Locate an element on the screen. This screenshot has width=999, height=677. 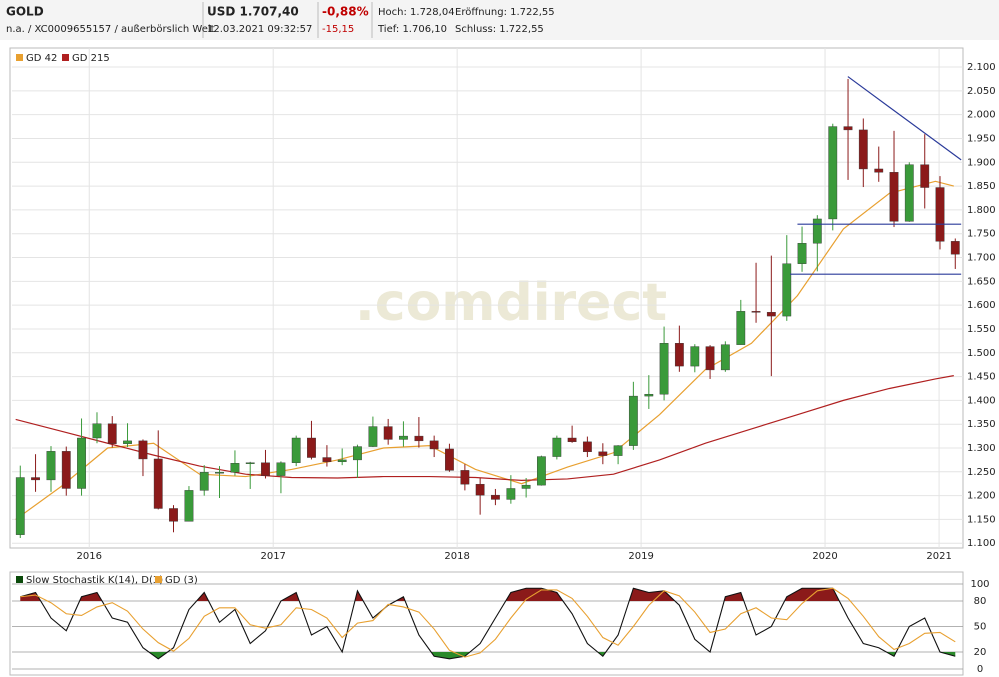
y-tick-label: 1.450 is located at coordinates (981, 377).